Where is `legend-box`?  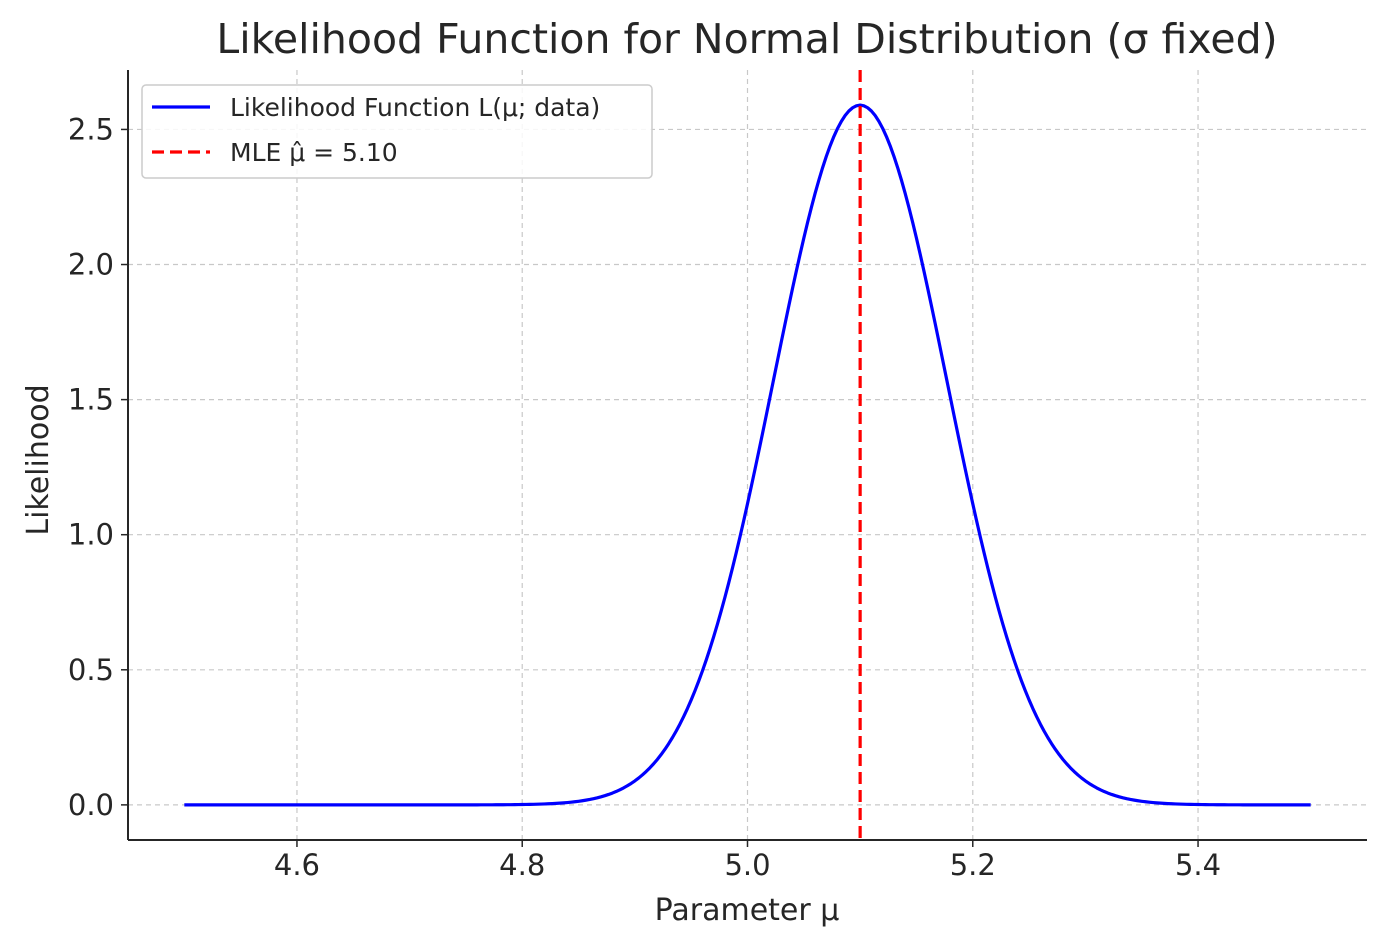
legend-box is located at coordinates (397, 131).